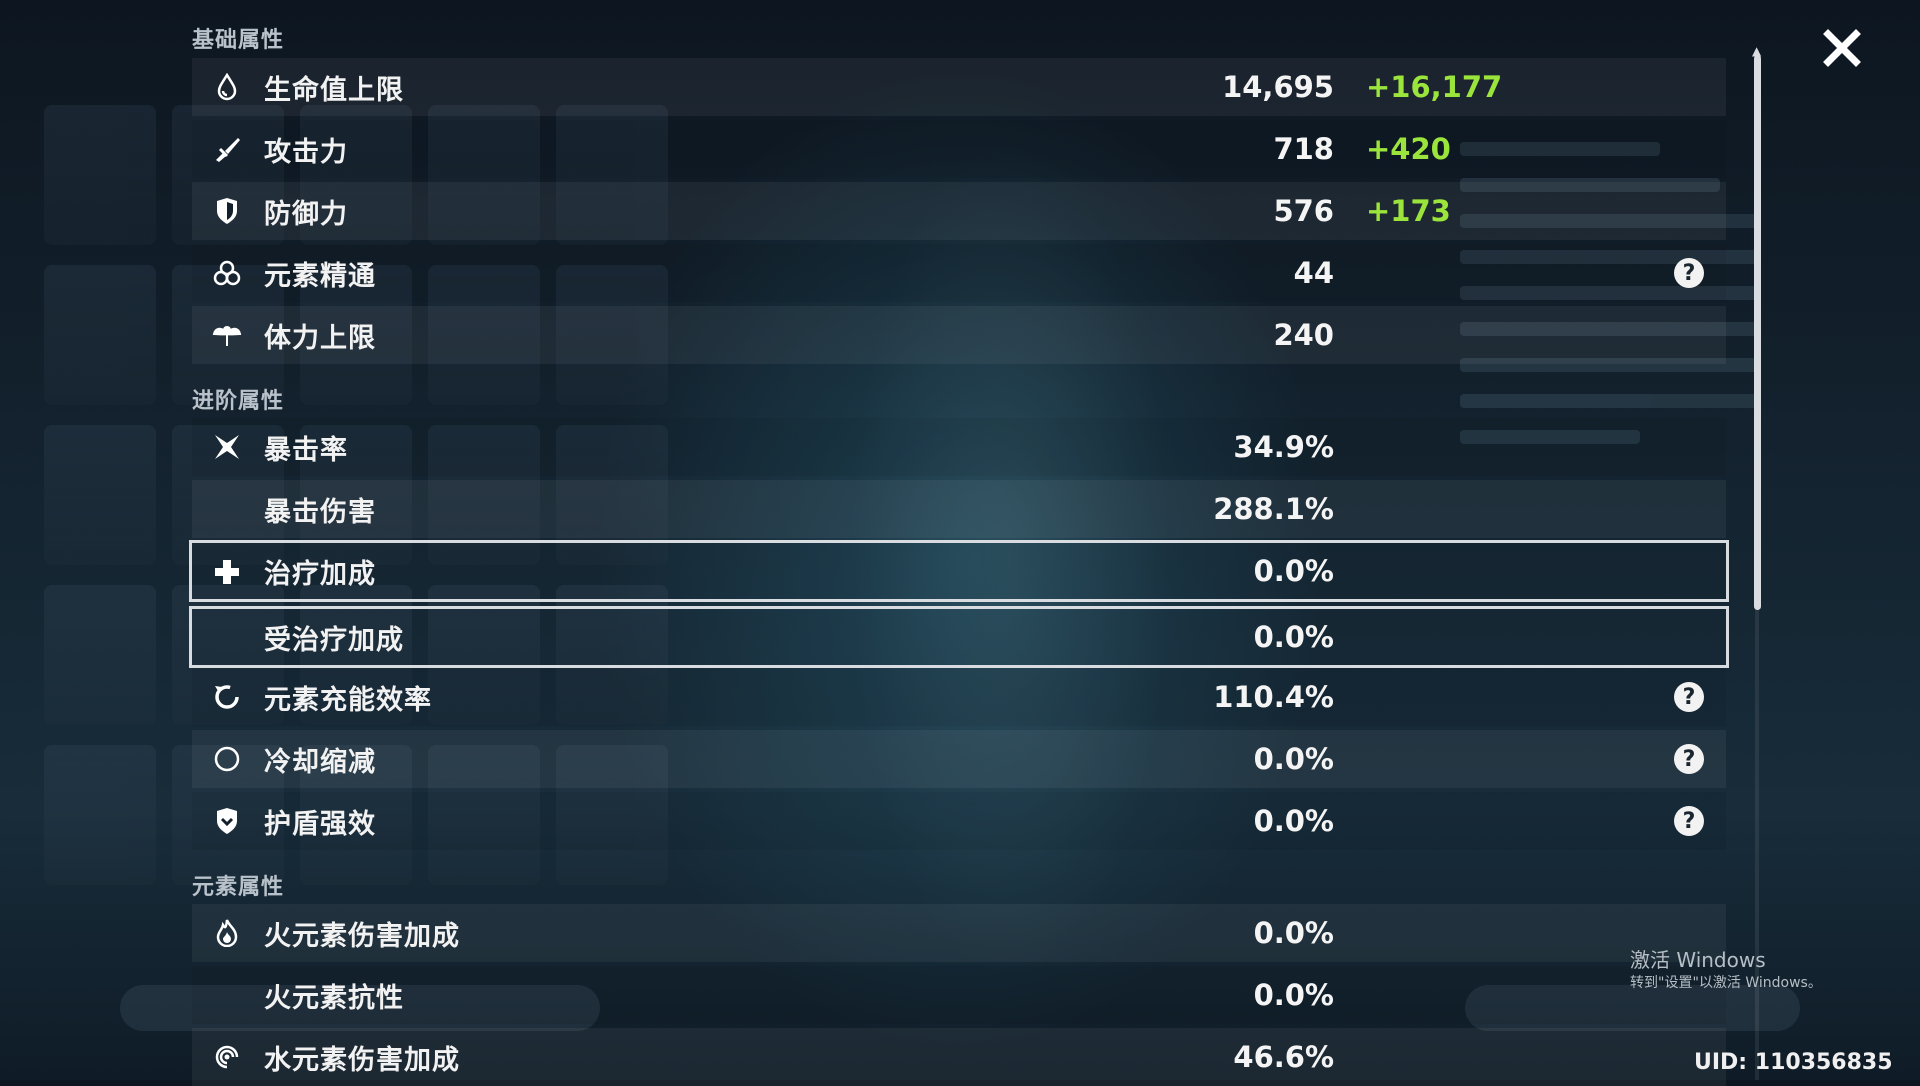  Describe the element at coordinates (306, 214) in the screenshot. I see `stat-label: 防御力` at that location.